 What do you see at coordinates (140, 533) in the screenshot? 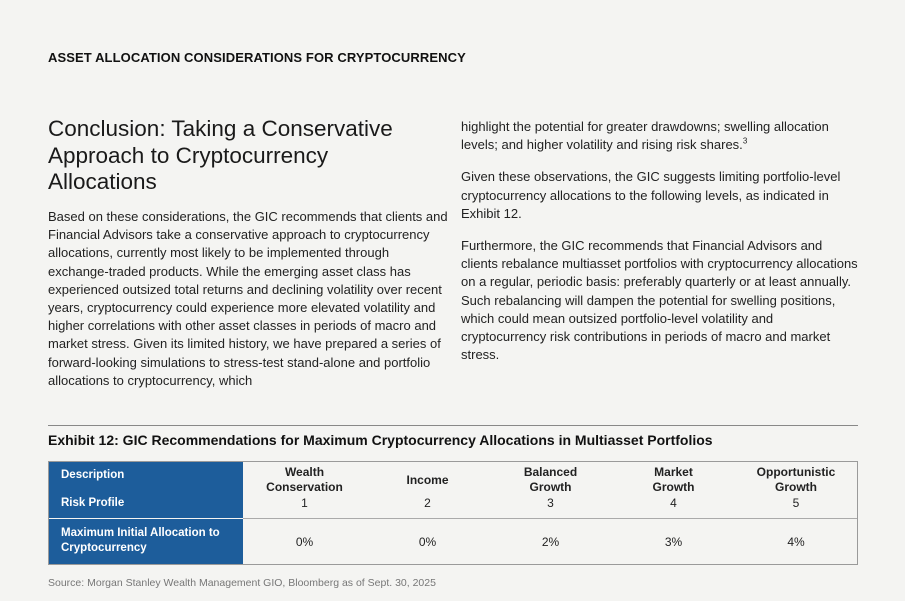
I see `row-label-line: Maximum Initial Allocation to` at bounding box center [140, 533].